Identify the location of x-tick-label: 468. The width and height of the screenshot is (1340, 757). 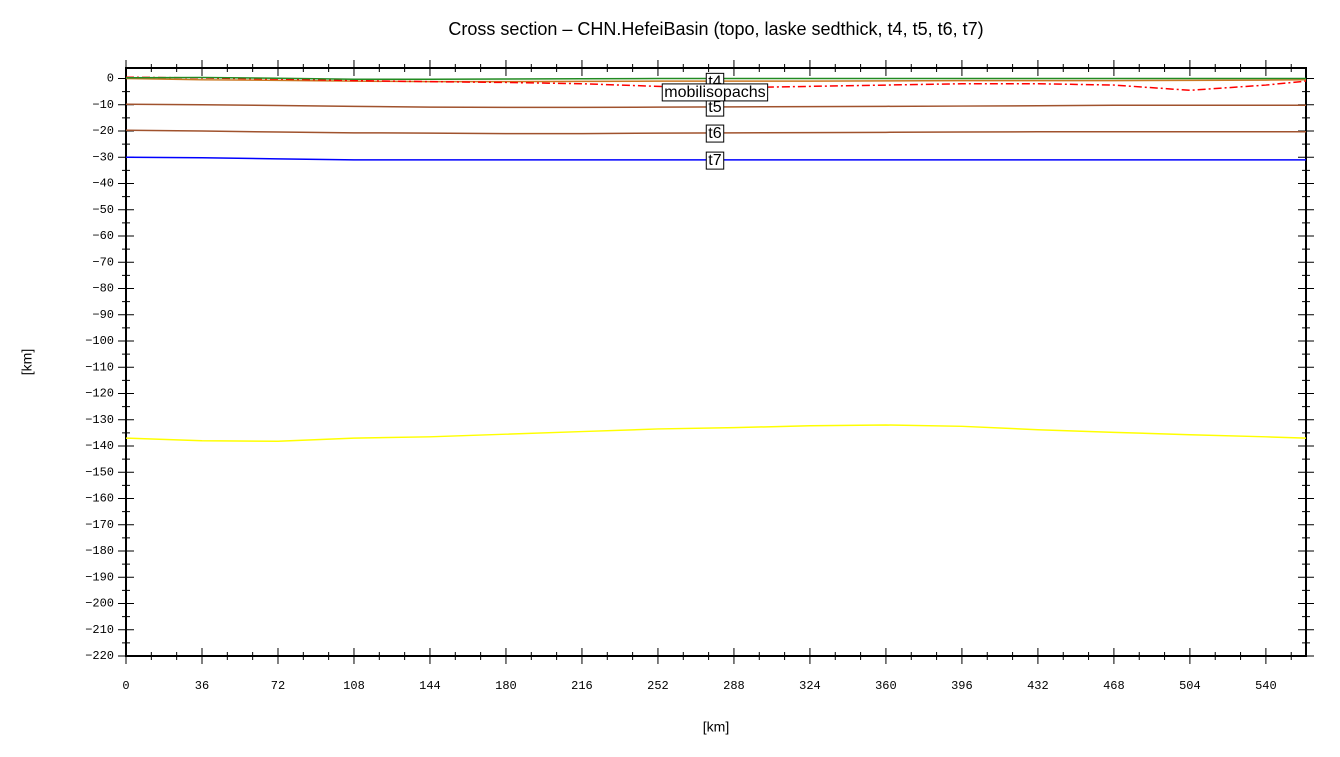
(1114, 686).